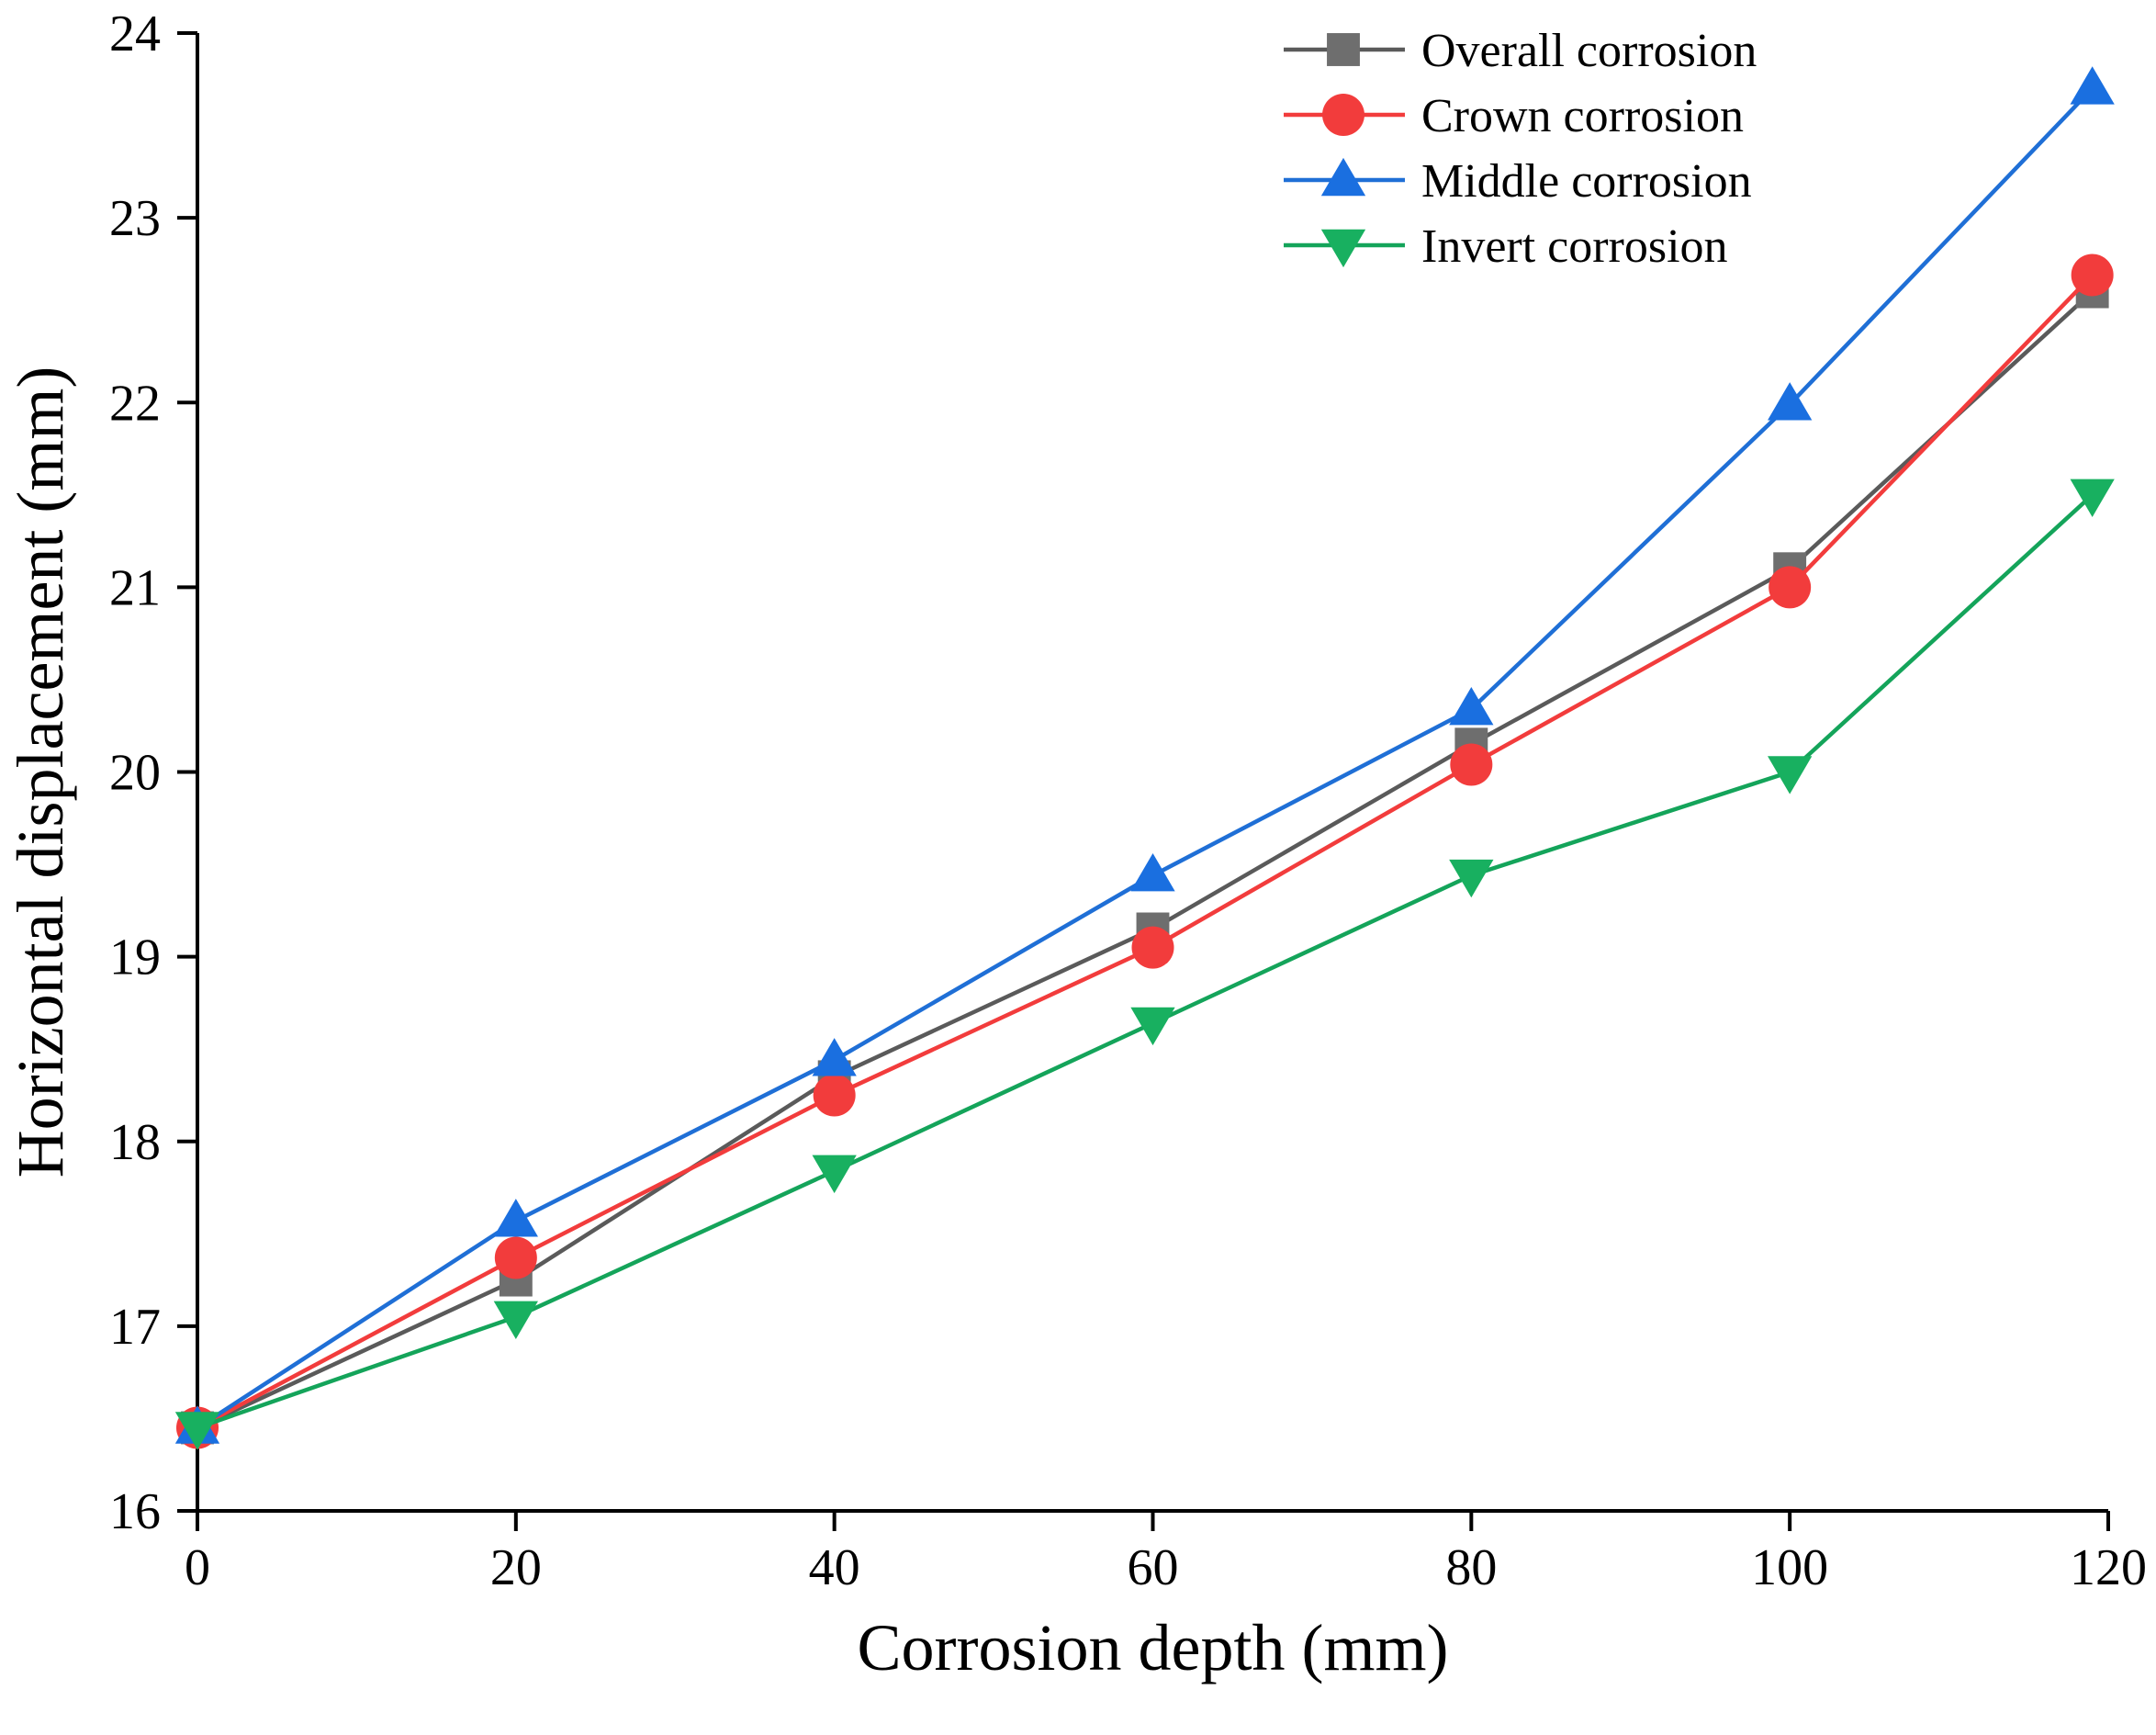 The image size is (2156, 1735). What do you see at coordinates (1589, 51) in the screenshot?
I see `legend-label-overall-corrosion: Overall corrosion` at bounding box center [1589, 51].